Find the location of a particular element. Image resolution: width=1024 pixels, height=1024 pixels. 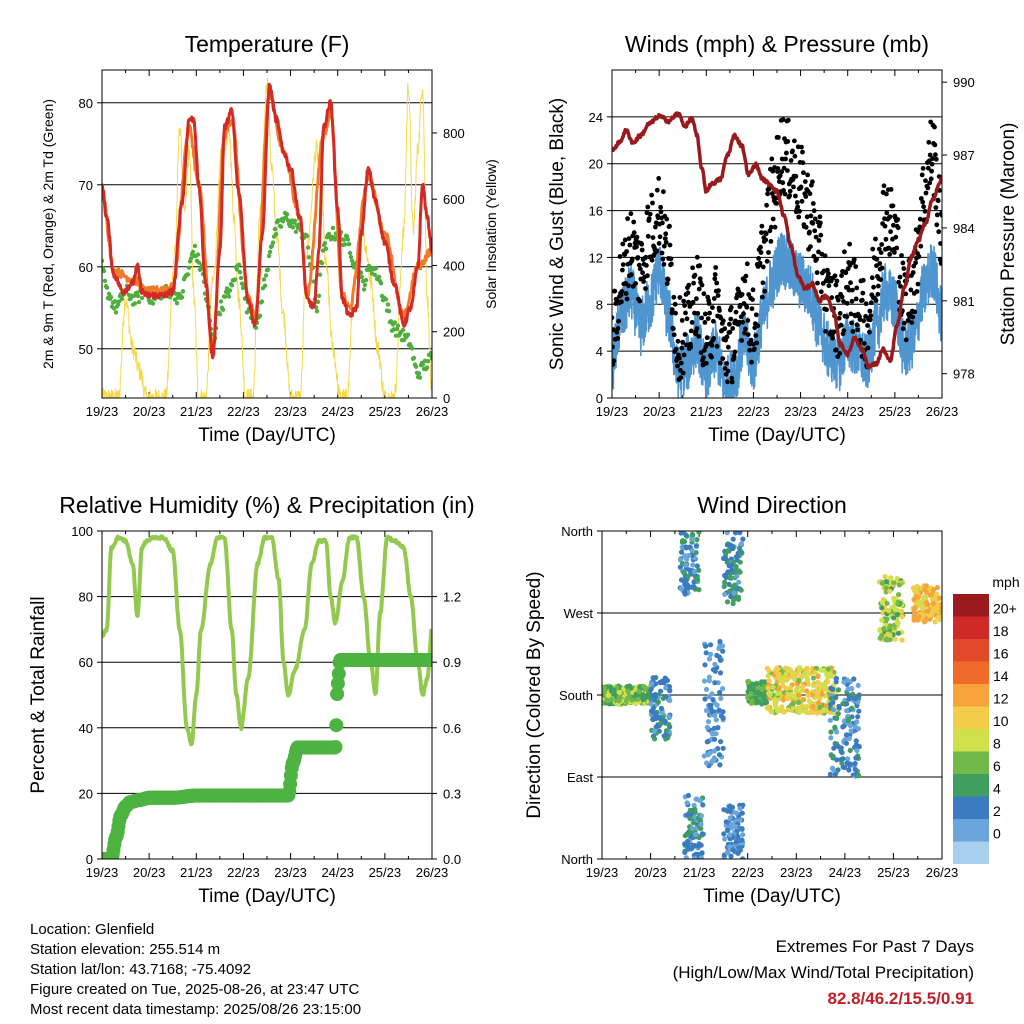

plot-frame is located at coordinates (267, 695).